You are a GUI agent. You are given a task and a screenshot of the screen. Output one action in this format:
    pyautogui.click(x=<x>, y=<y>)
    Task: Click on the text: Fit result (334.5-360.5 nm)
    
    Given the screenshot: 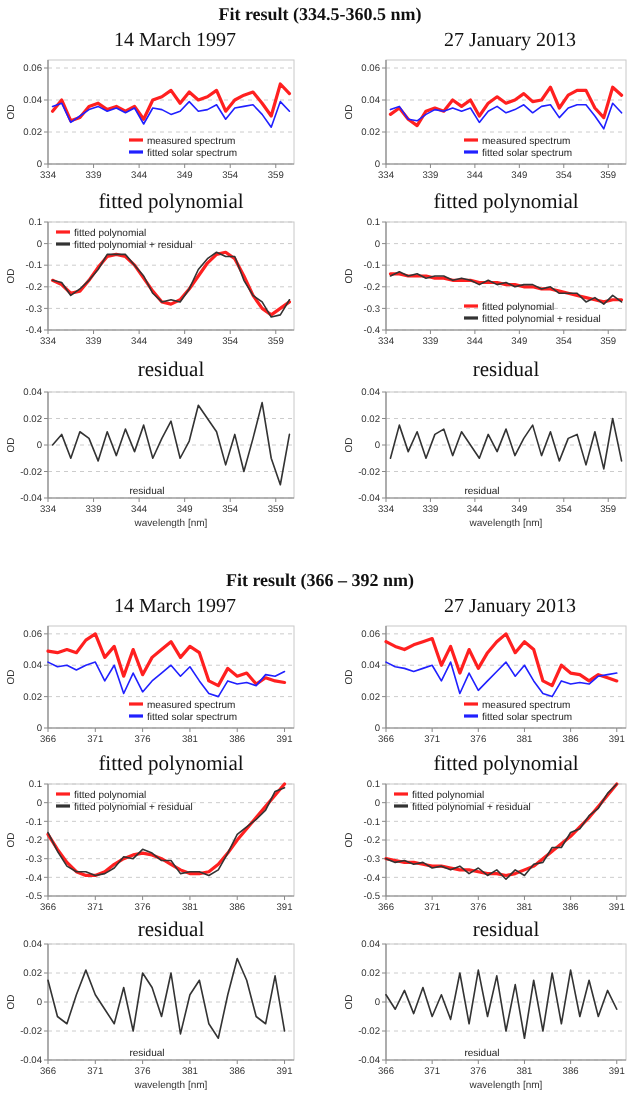 What is the action you would take?
    pyautogui.click(x=320, y=14)
    